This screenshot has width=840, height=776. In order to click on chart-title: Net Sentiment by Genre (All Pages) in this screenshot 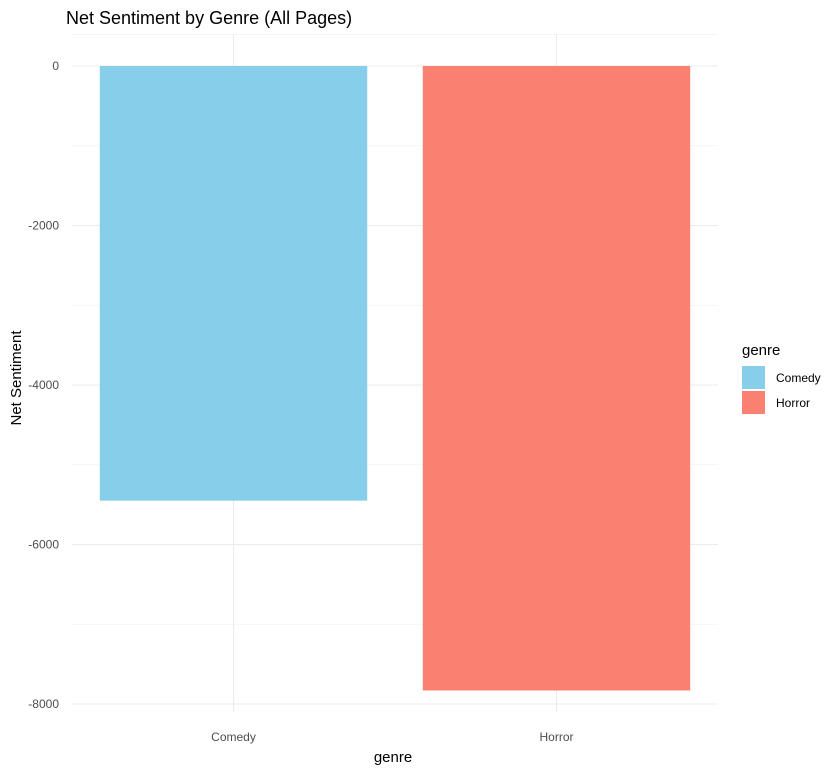, I will do `click(209, 18)`.